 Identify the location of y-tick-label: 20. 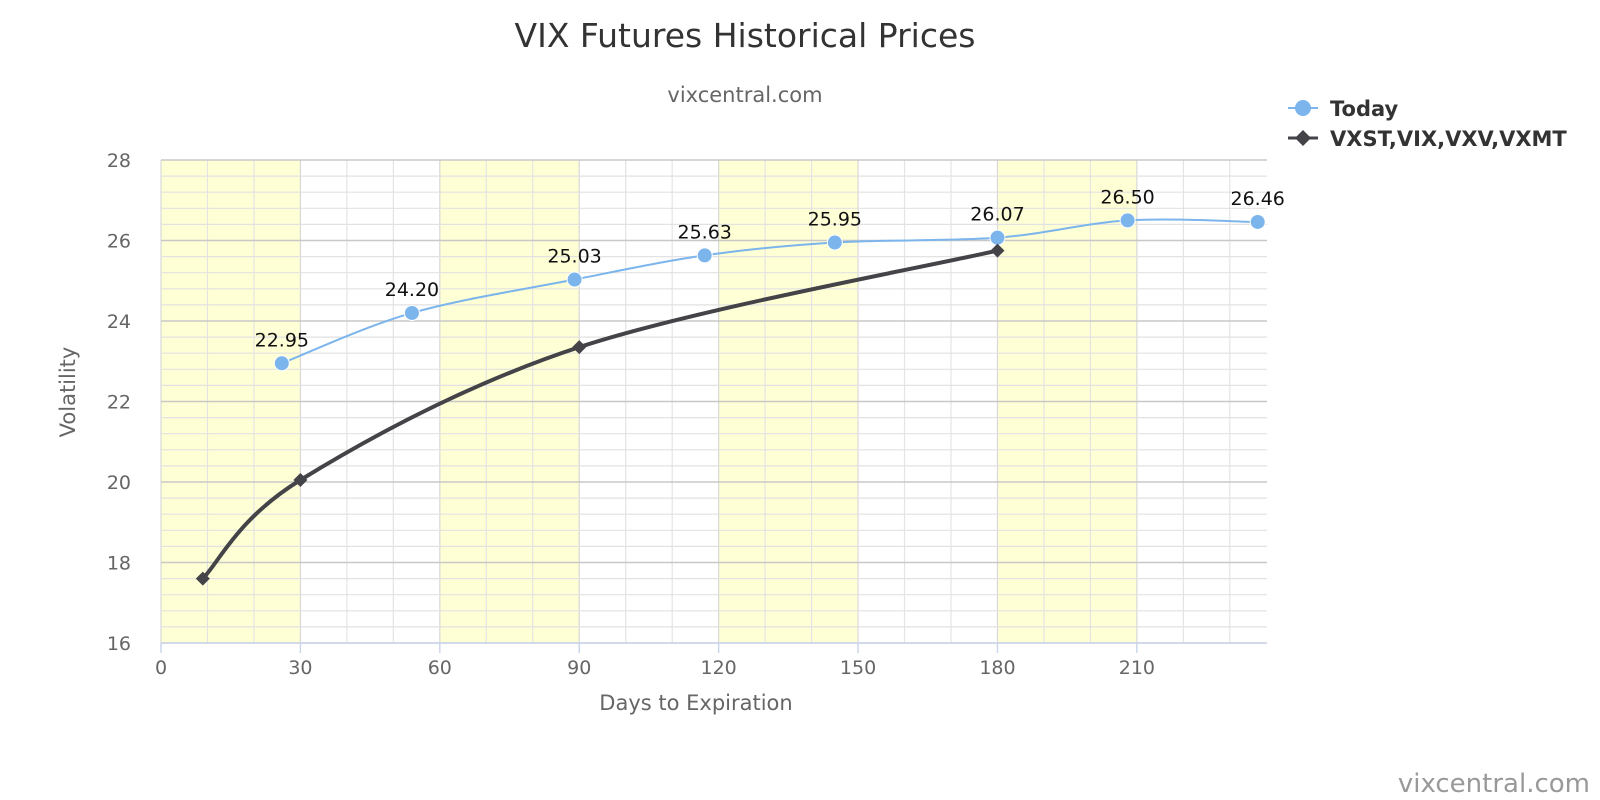
(119, 483).